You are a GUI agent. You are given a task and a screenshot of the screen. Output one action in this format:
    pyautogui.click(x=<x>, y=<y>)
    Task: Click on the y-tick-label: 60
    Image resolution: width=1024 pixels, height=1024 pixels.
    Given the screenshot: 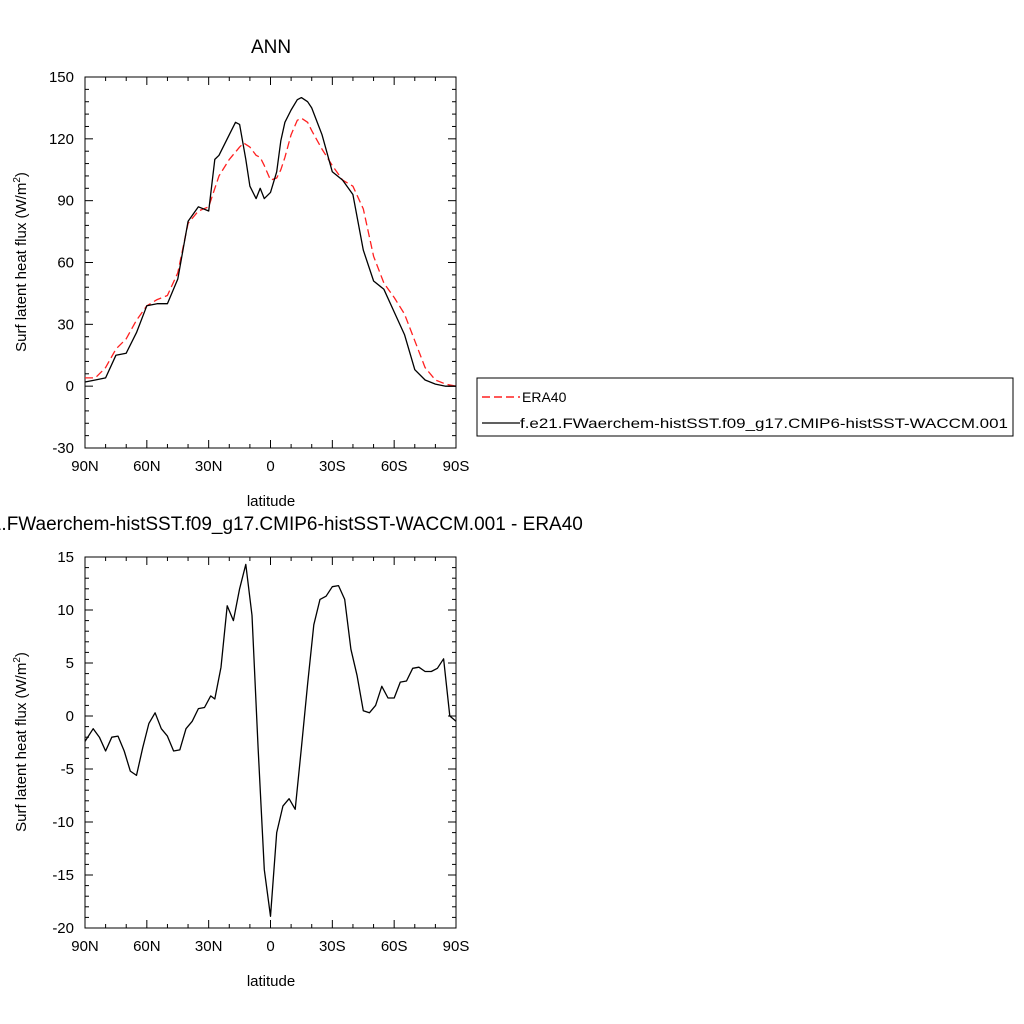 What is the action you would take?
    pyautogui.click(x=65, y=263)
    